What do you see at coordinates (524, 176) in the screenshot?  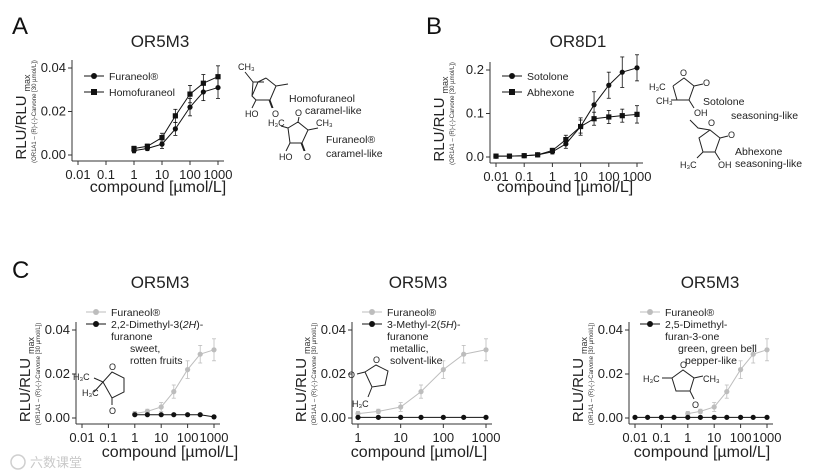 I see `x-tick-label: 0.1` at bounding box center [524, 176].